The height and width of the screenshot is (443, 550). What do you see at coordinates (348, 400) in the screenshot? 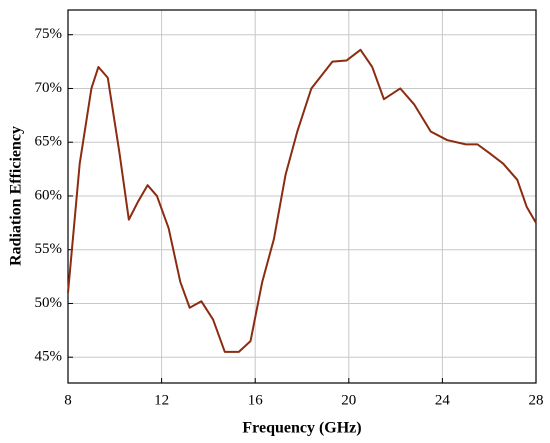
I see `x-tick-label: 20` at bounding box center [348, 400].